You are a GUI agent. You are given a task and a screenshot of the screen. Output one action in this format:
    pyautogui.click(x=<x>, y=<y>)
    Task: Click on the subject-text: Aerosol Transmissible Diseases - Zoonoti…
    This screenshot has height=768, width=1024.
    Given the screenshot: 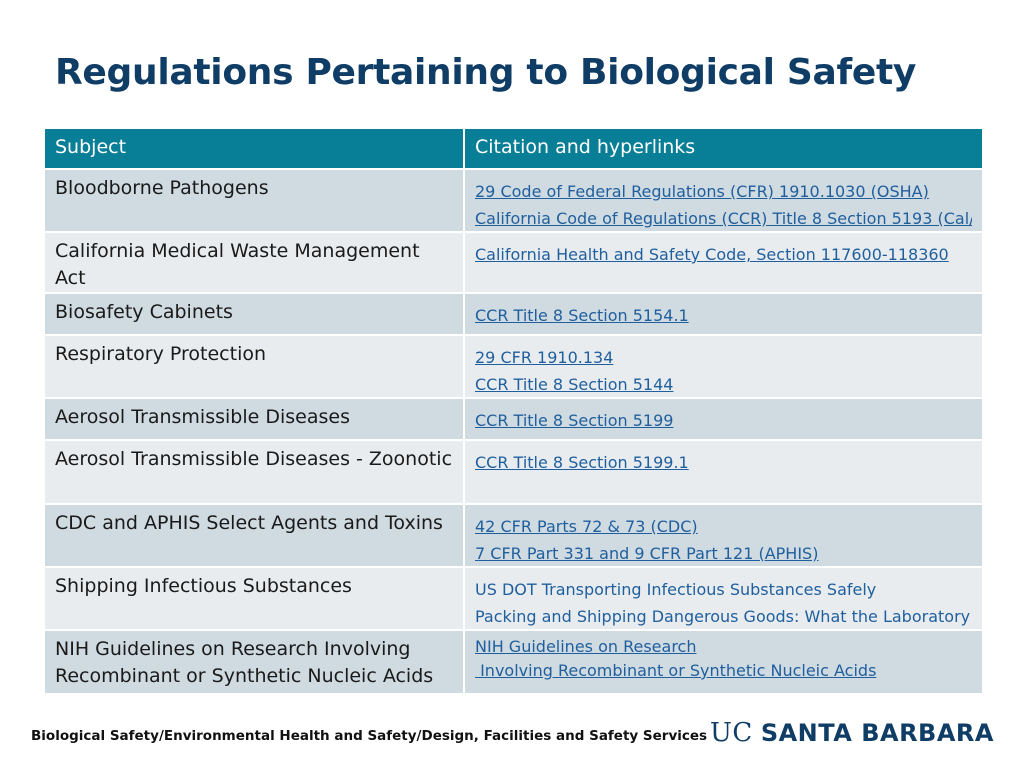 What is the action you would take?
    pyautogui.click(x=254, y=459)
    